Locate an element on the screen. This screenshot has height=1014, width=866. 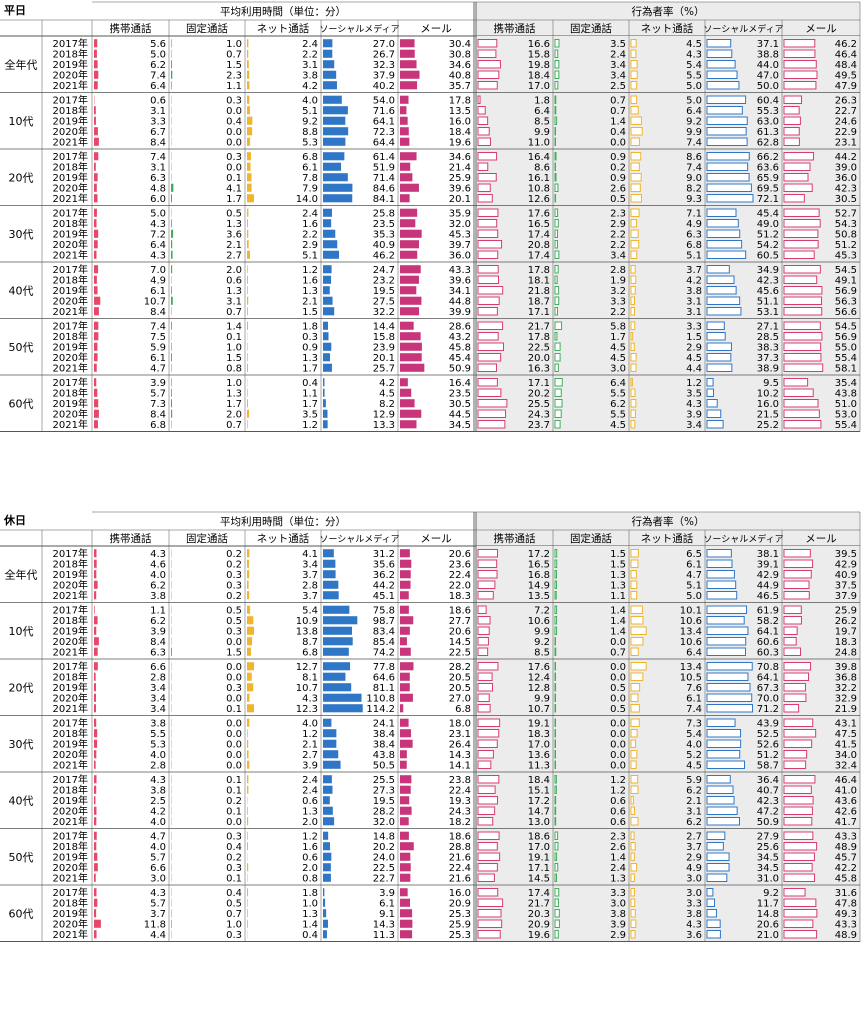
s1-time-value-social: 77.8 is located at coordinates (384, 667).